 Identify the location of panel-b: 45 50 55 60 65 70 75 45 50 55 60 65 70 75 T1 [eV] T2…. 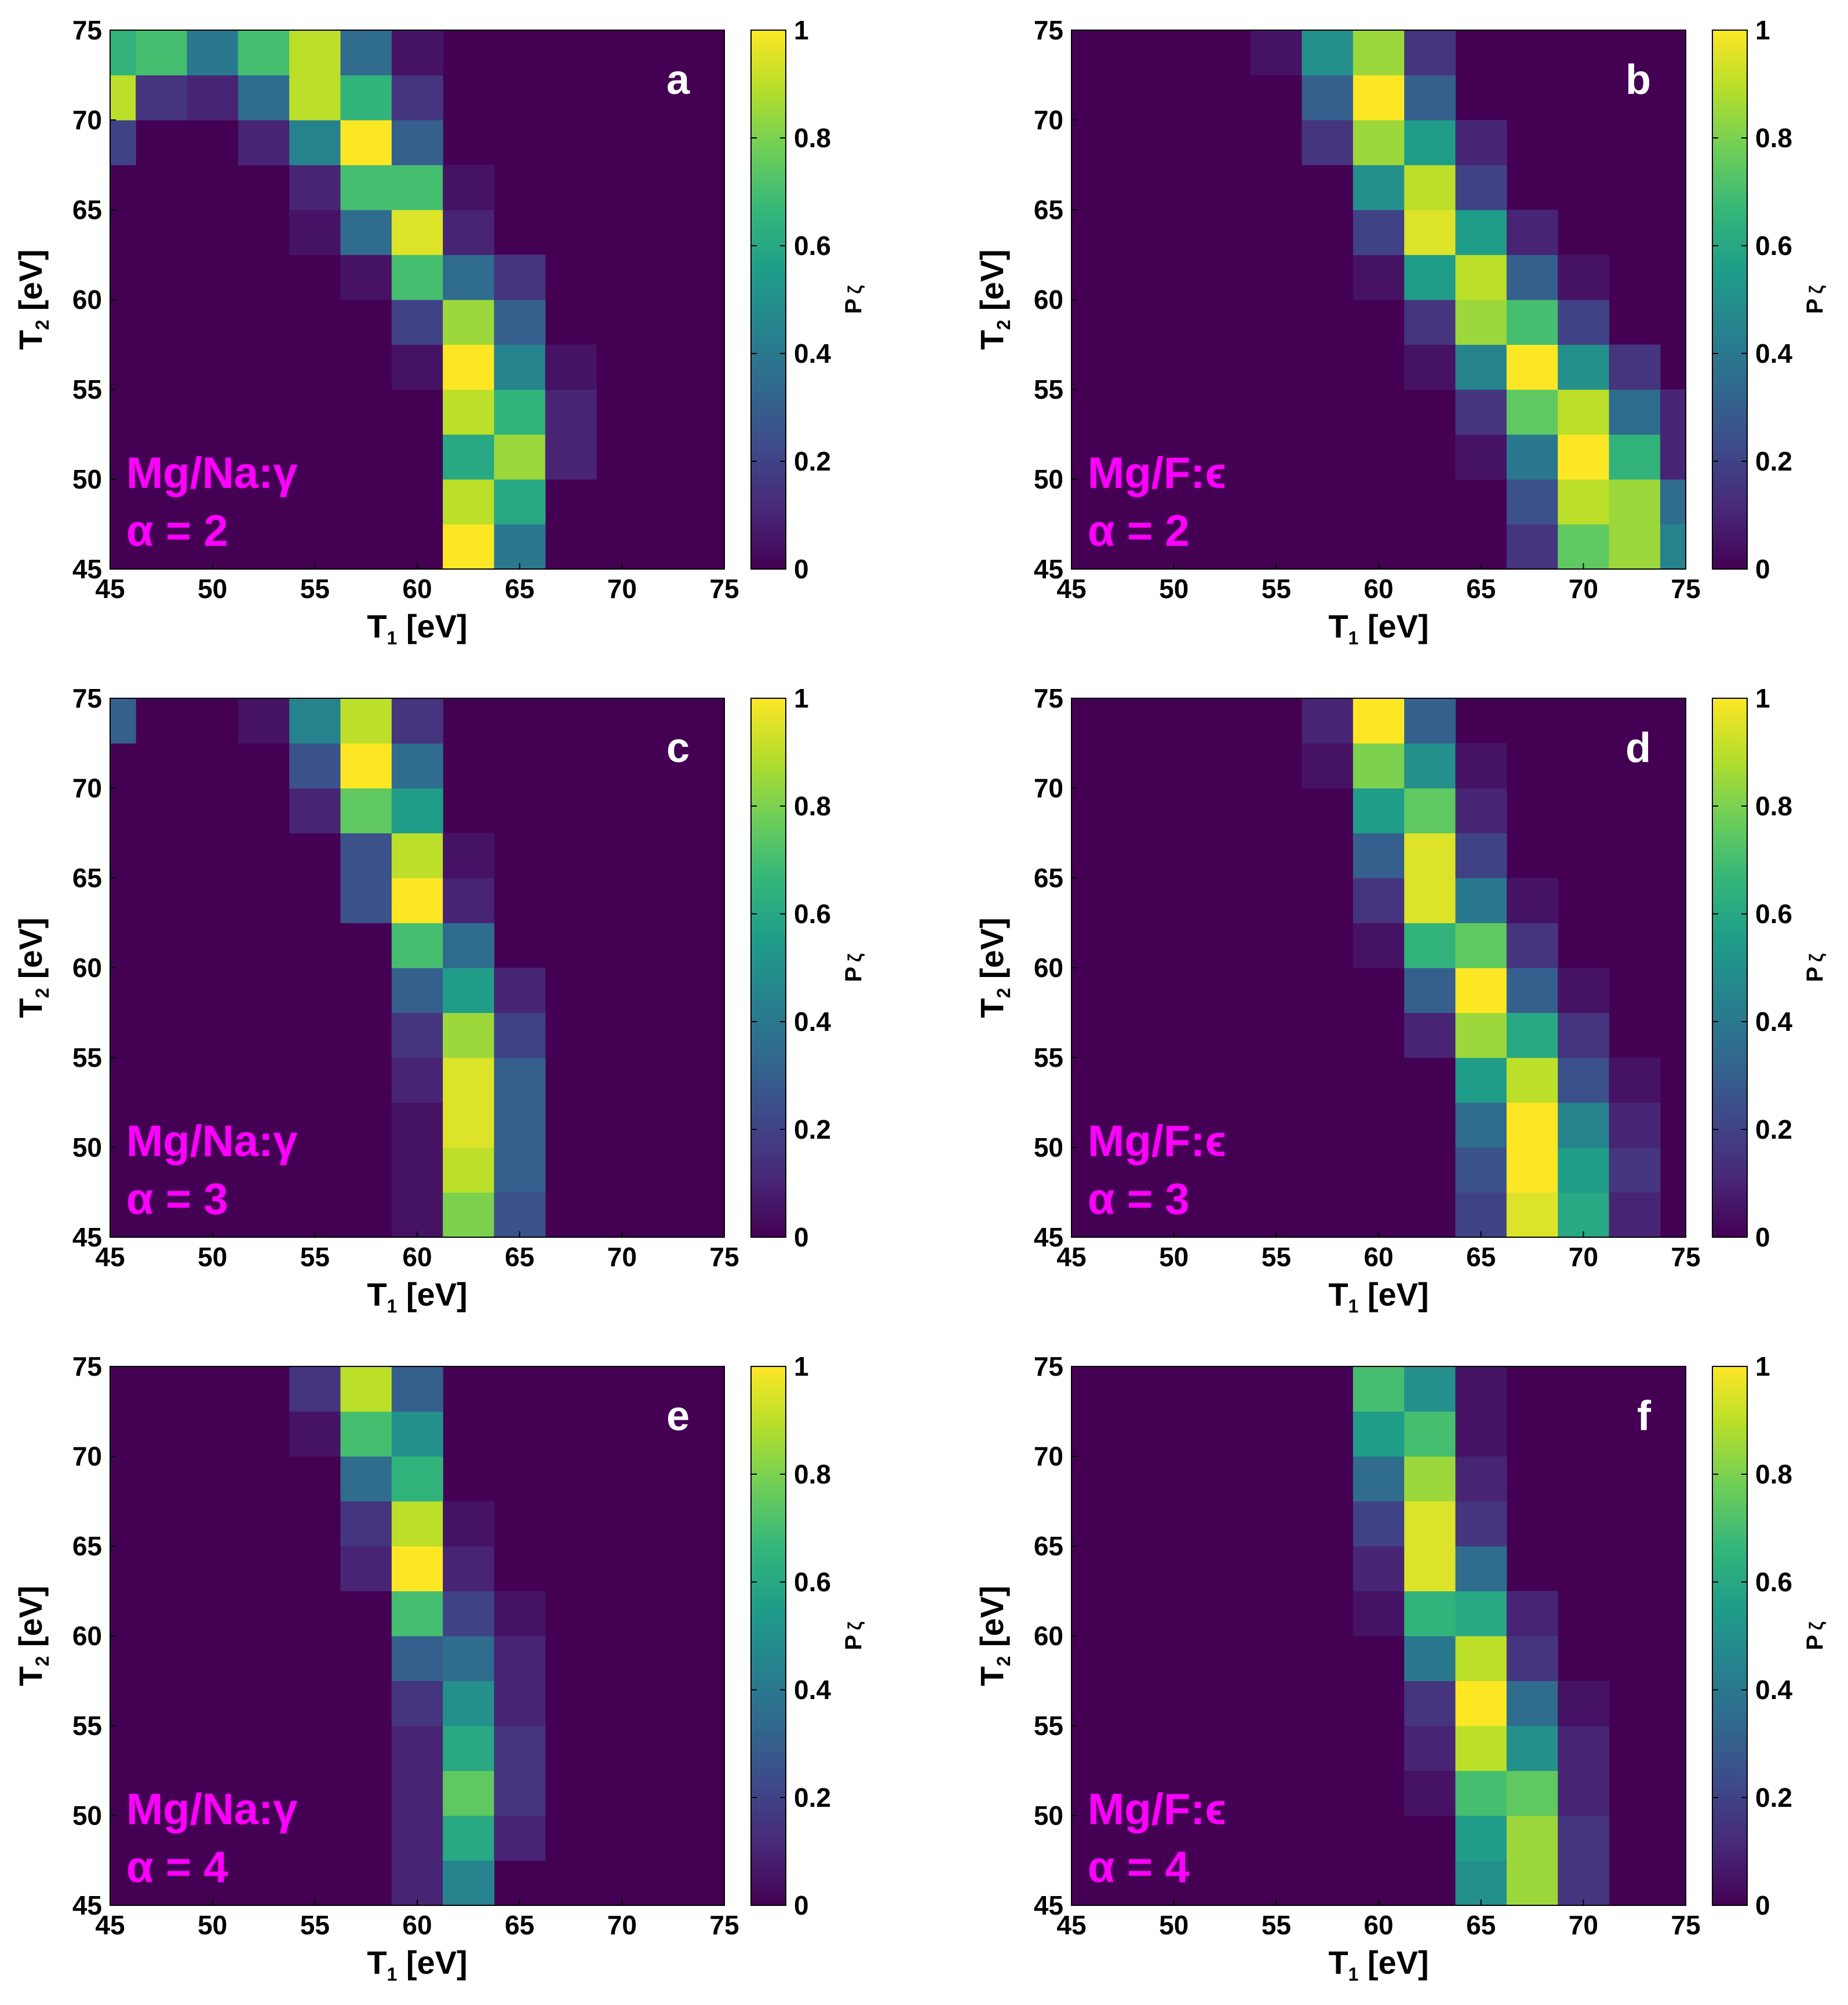
(1401, 331).